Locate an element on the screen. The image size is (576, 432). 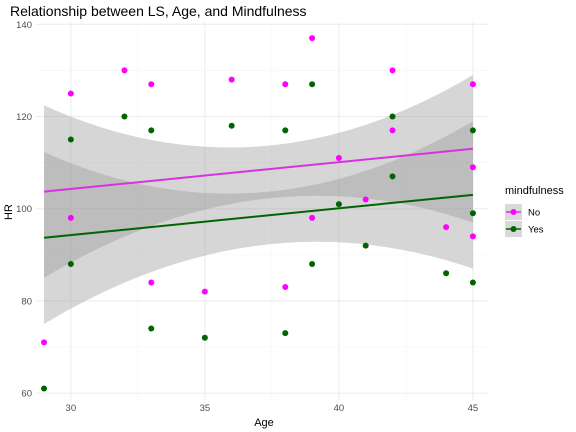
x-tick-label: 35 is located at coordinates (205, 408).